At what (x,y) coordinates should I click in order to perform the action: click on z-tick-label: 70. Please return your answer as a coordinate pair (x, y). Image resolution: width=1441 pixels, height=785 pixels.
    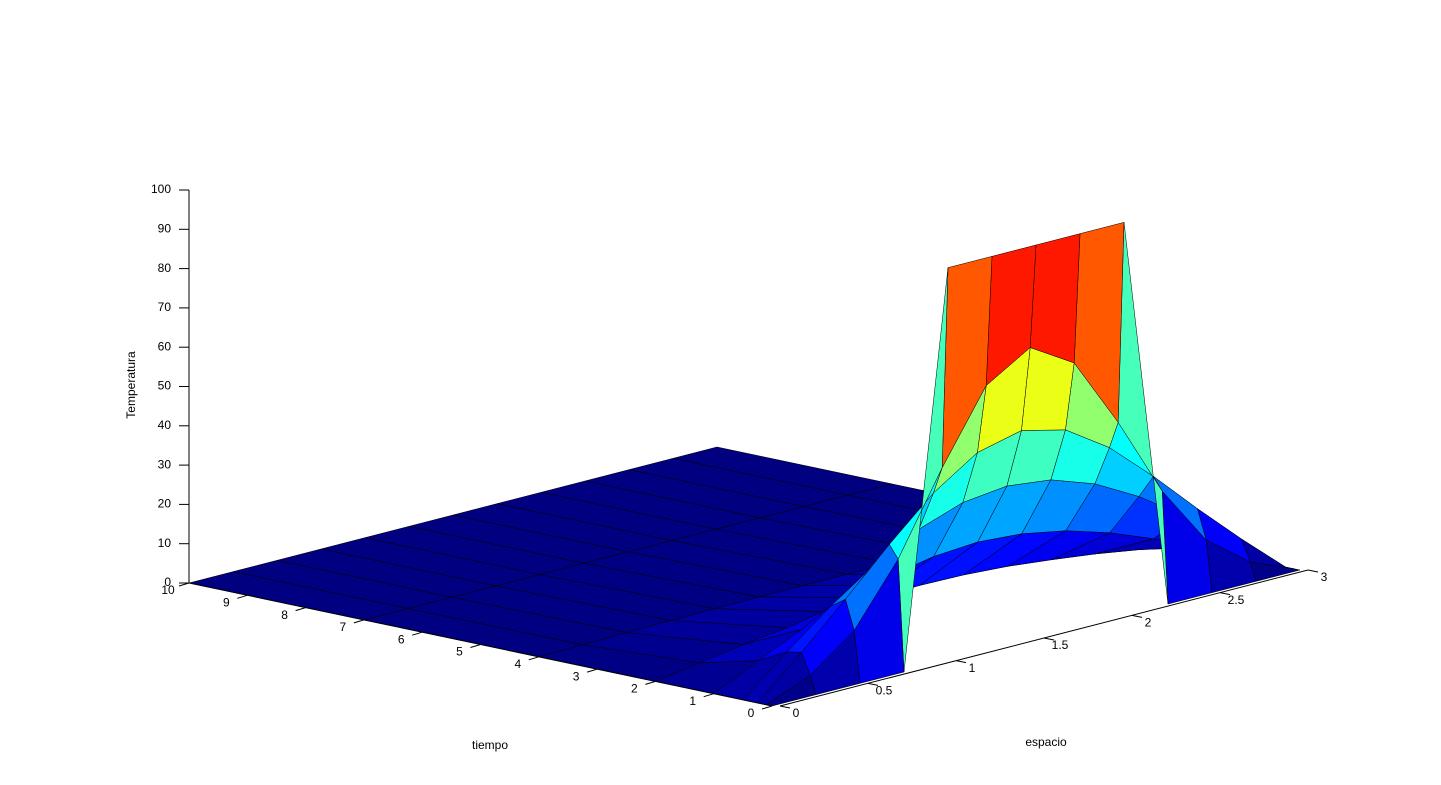
    Looking at the image, I should click on (165, 307).